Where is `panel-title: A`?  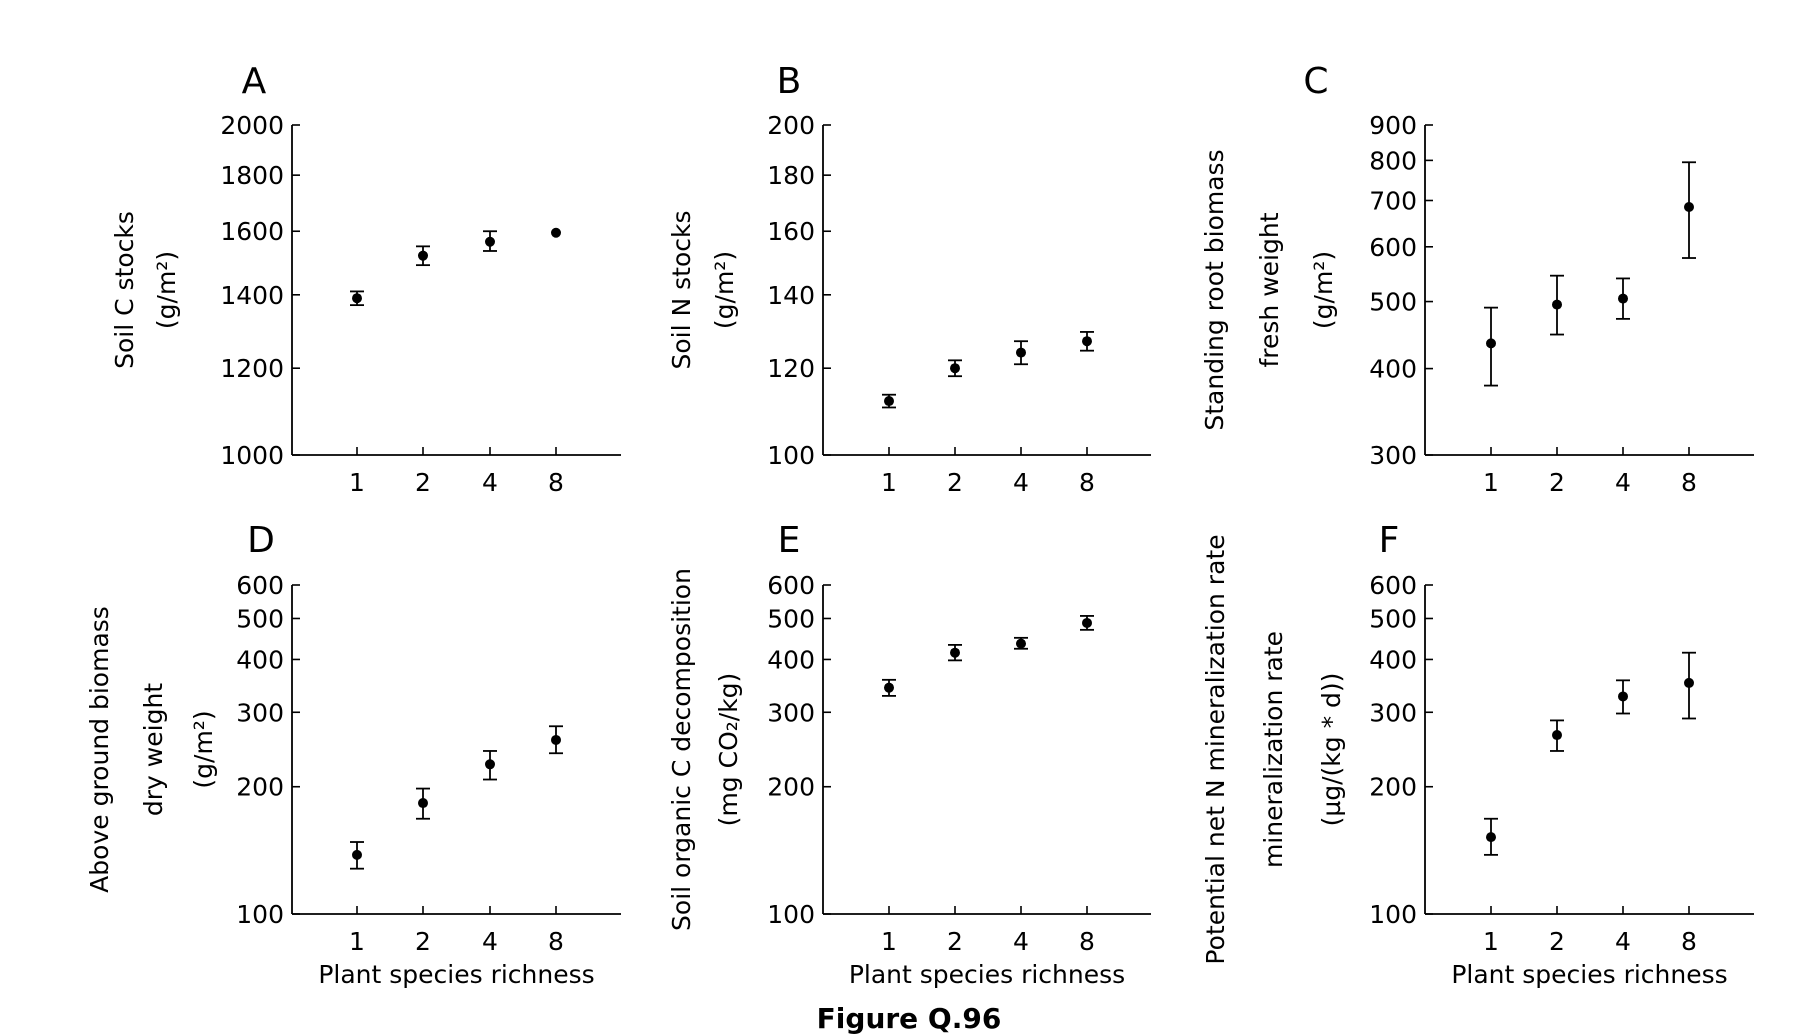
panel-title: A is located at coordinates (254, 81).